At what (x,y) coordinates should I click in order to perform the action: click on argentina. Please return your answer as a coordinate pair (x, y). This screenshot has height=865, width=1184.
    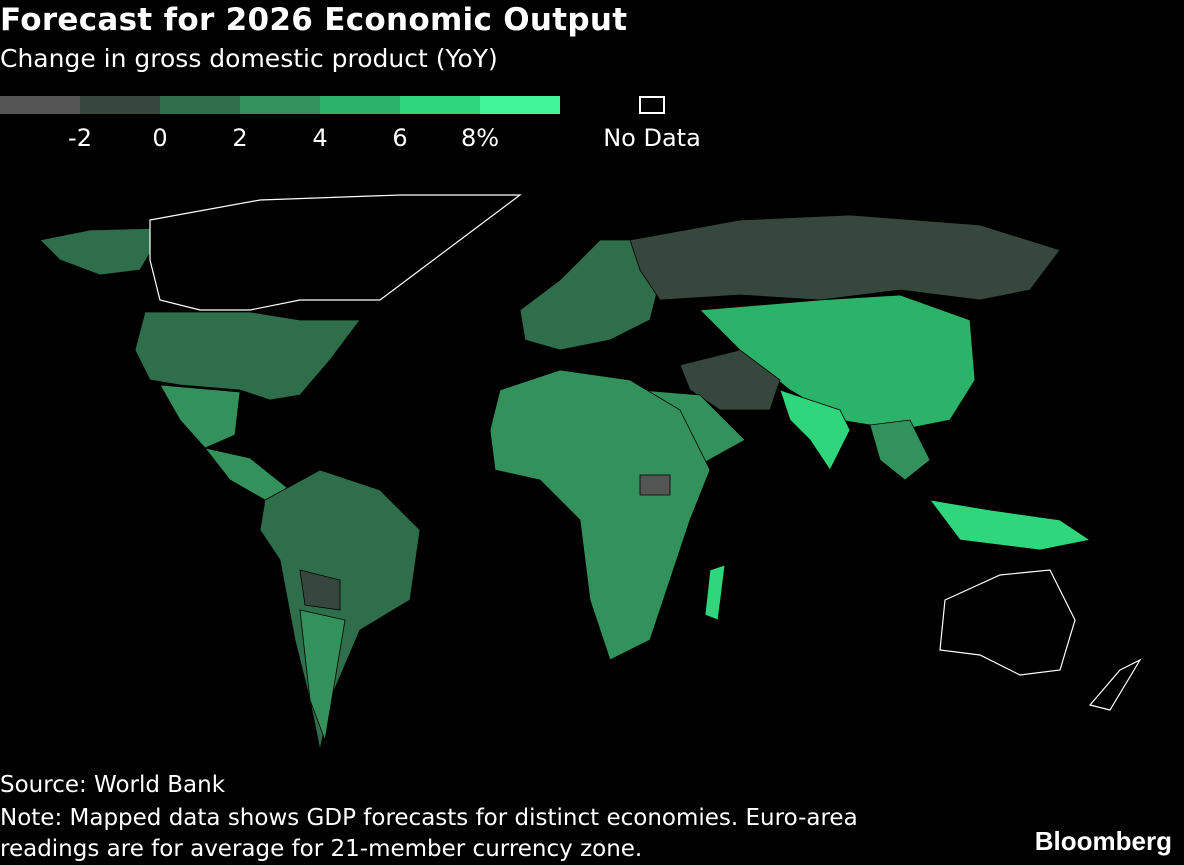
    Looking at the image, I should click on (322, 675).